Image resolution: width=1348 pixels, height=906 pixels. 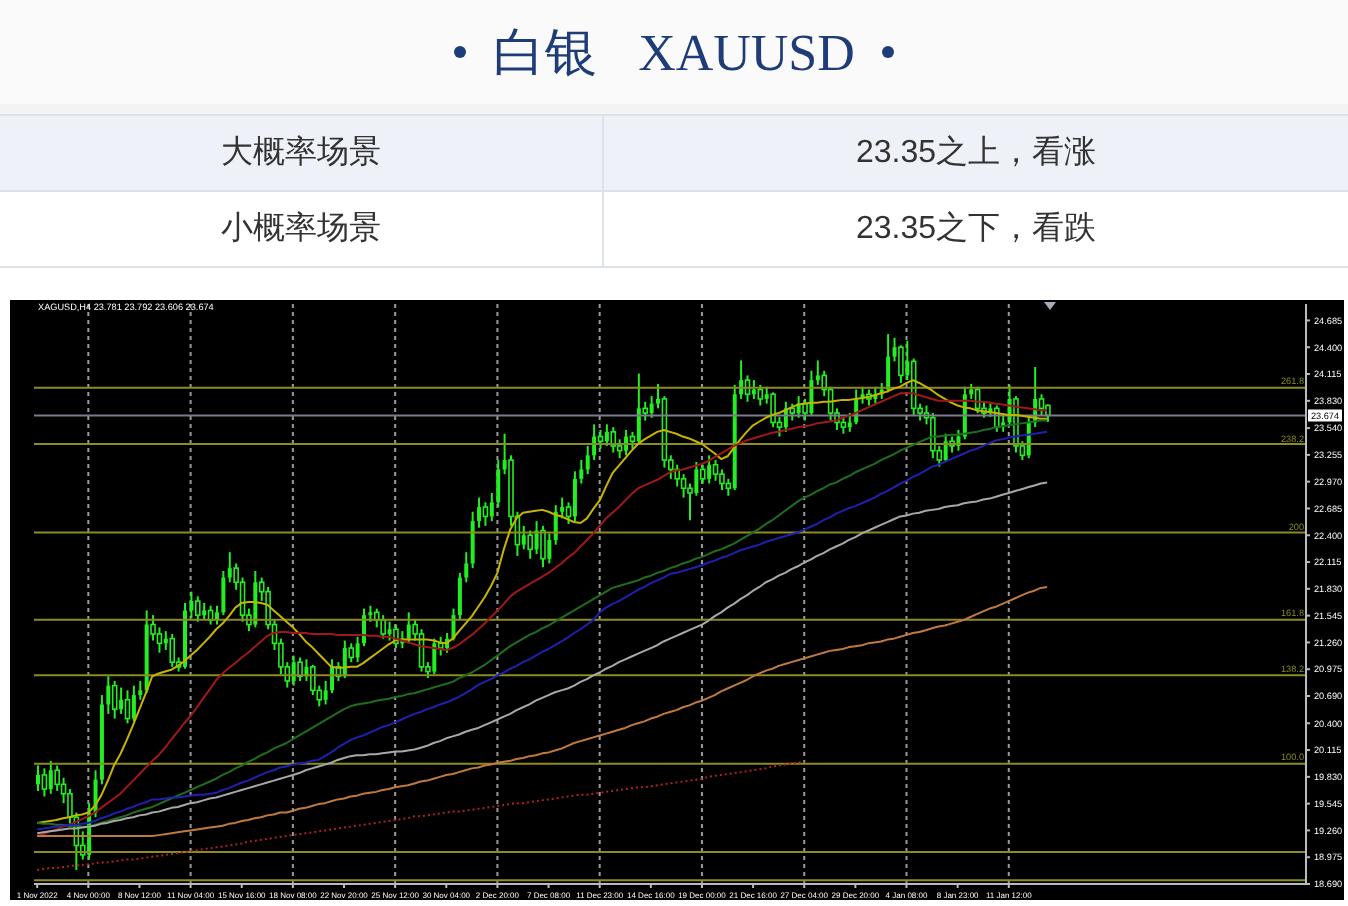 What do you see at coordinates (976, 229) in the screenshot?
I see `text: 23.35之下，看跌` at bounding box center [976, 229].